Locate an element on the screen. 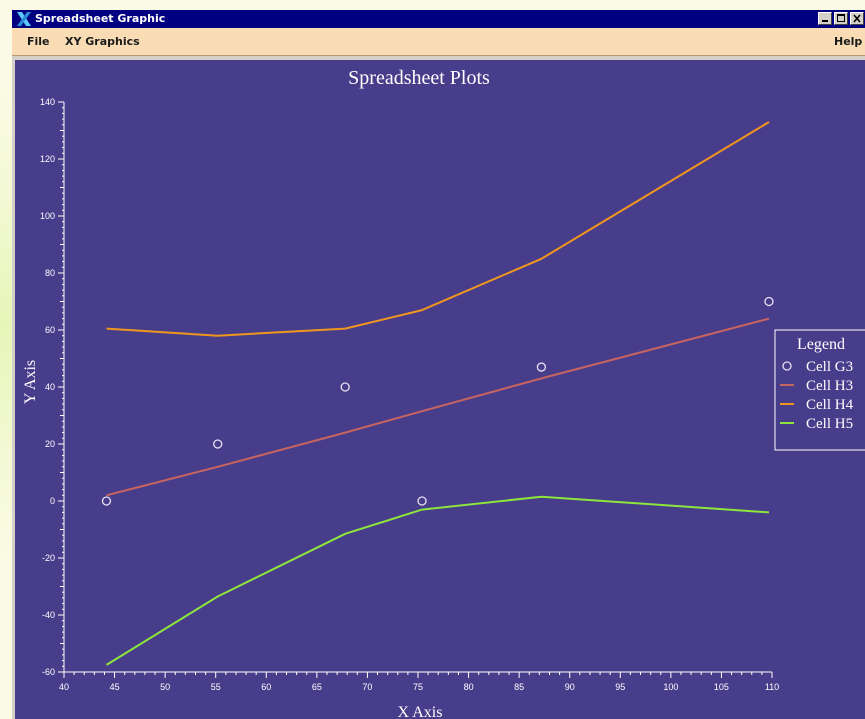  legend-label: Cell H5 is located at coordinates (829, 424).